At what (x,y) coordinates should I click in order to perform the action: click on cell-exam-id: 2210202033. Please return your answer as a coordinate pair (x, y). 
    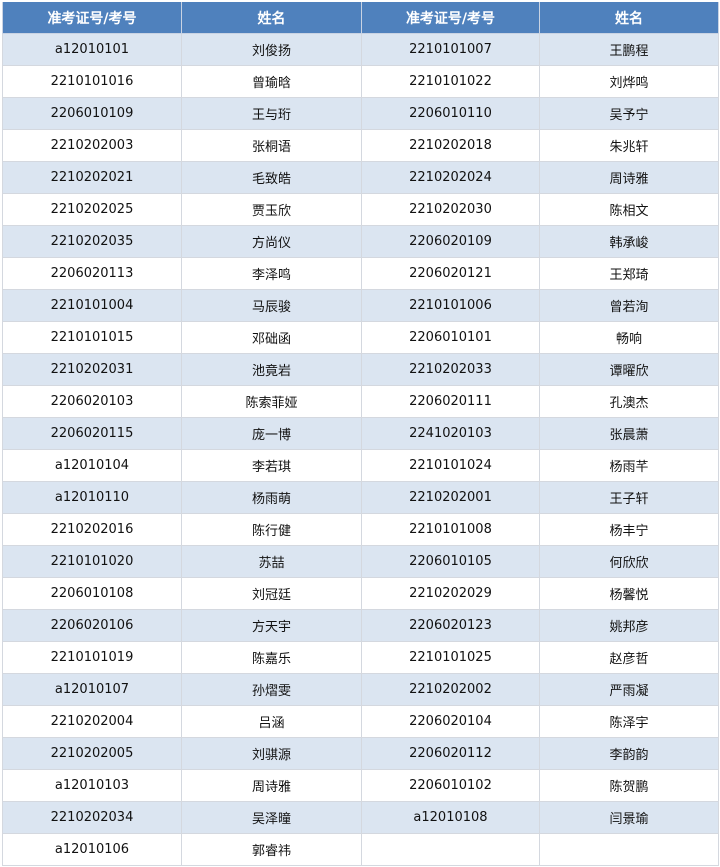
    Looking at the image, I should click on (450, 369).